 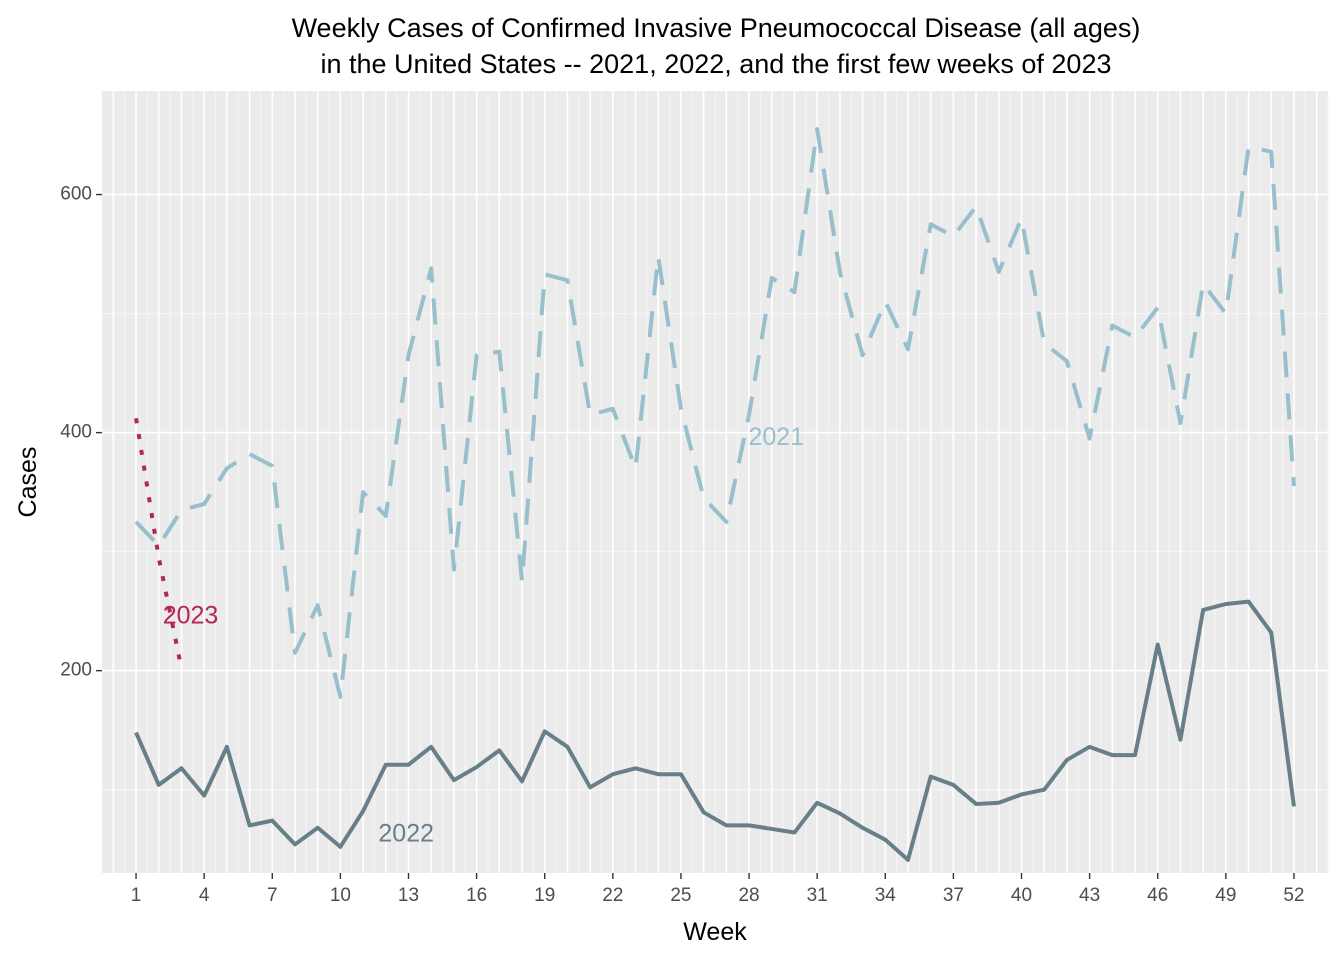 I want to click on x-axis: 1 4 7 10 13 16 19 22 25 28 31 34 37 40 43 46 49 52, so click(x=718, y=889).